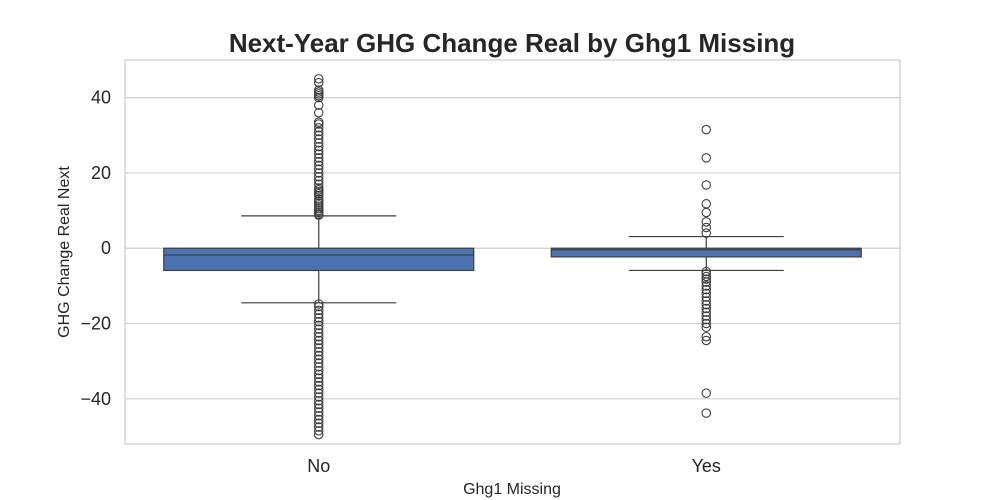 The image size is (1000, 500). I want to click on y-tick-label: −20, so click(95, 324).